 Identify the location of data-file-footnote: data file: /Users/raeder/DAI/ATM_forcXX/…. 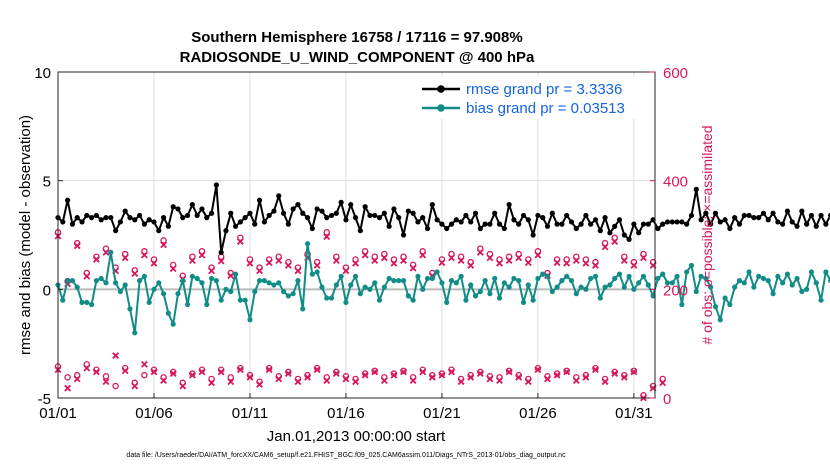
(346, 455).